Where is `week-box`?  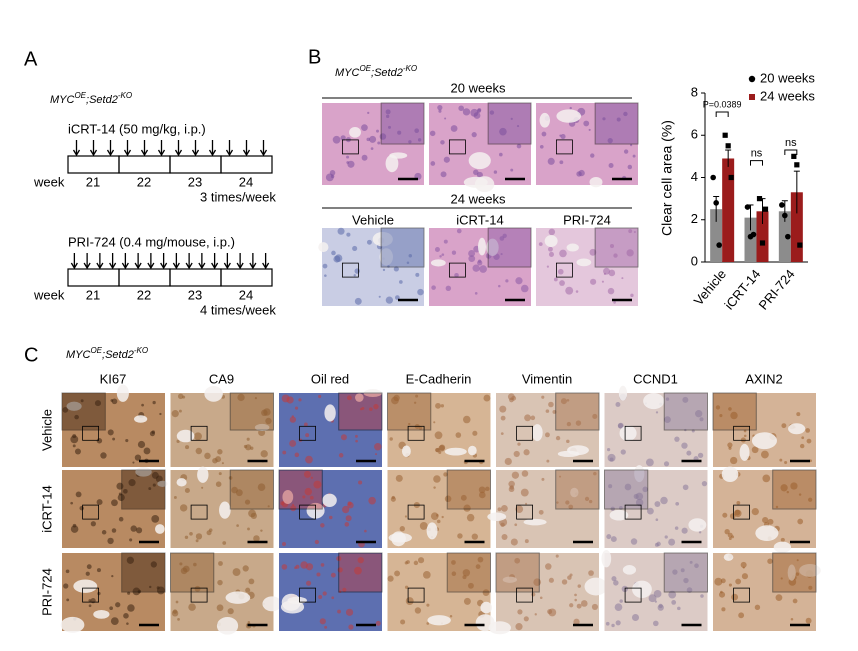 week-box is located at coordinates (93, 164).